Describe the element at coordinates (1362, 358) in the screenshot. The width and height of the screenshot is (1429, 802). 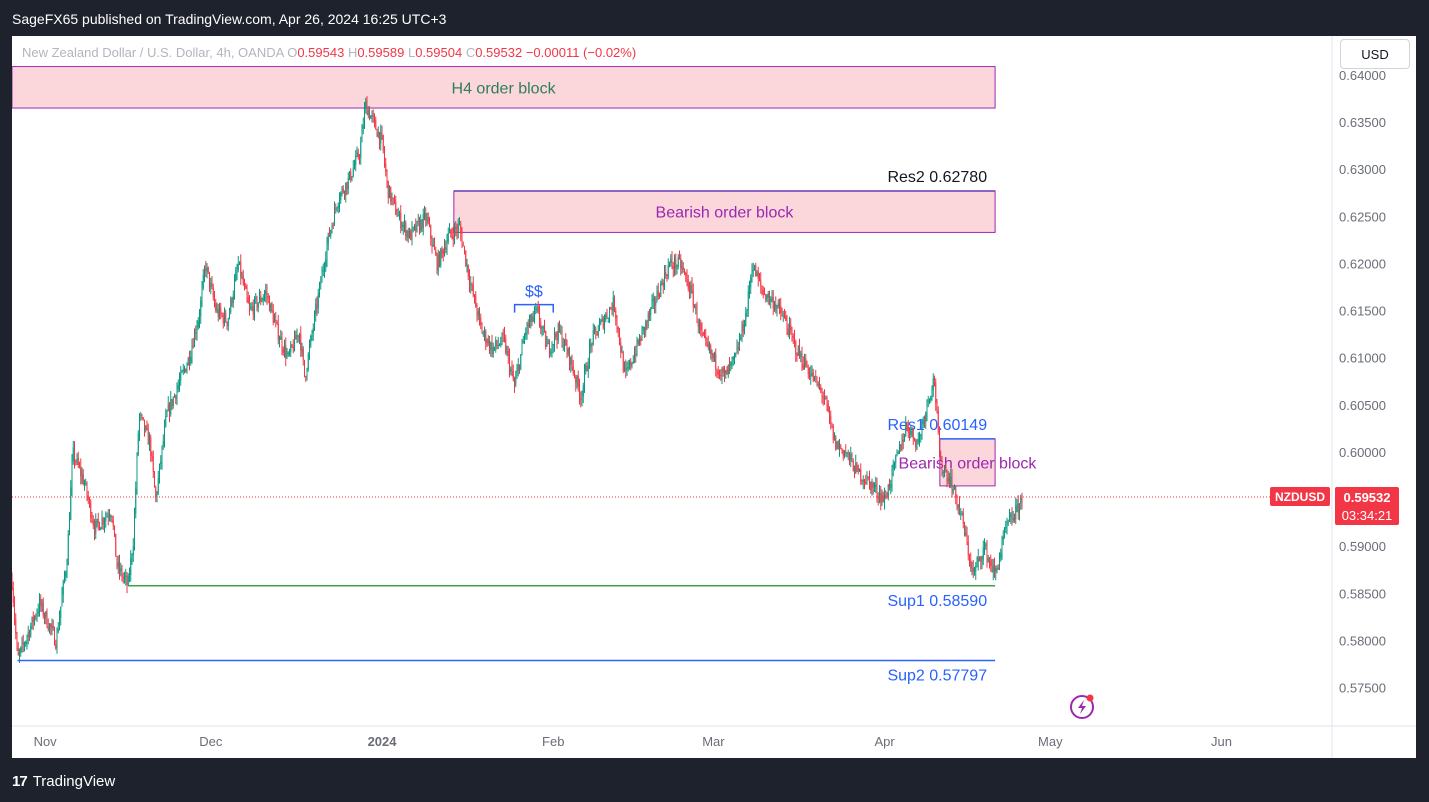
I see `y-tick-label: 0.61000` at that location.